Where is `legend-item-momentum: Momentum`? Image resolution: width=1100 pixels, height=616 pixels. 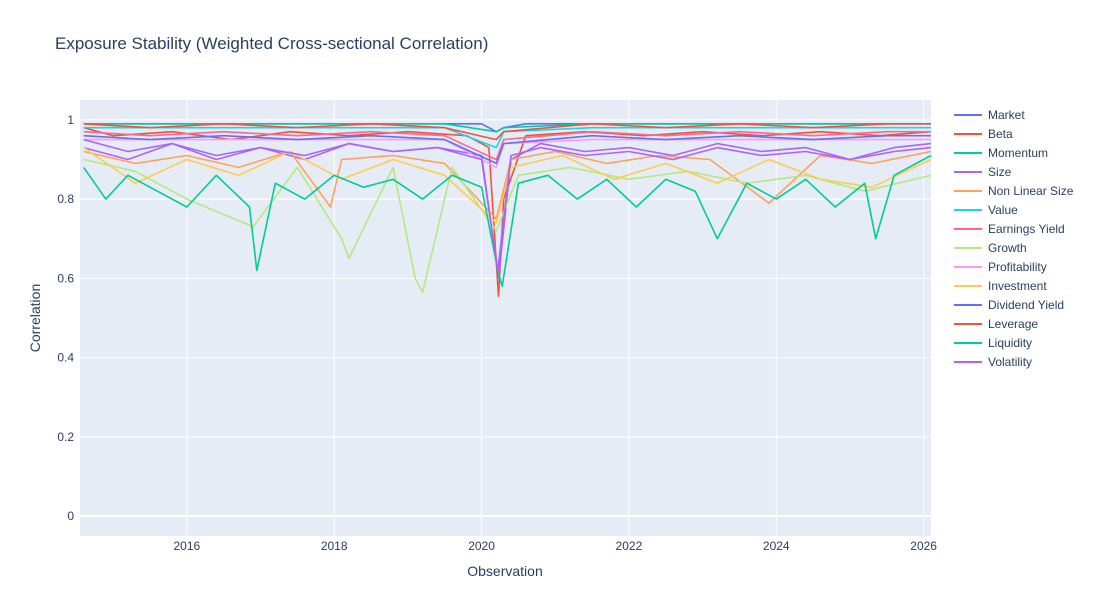 legend-item-momentum: Momentum is located at coordinates (1013, 152).